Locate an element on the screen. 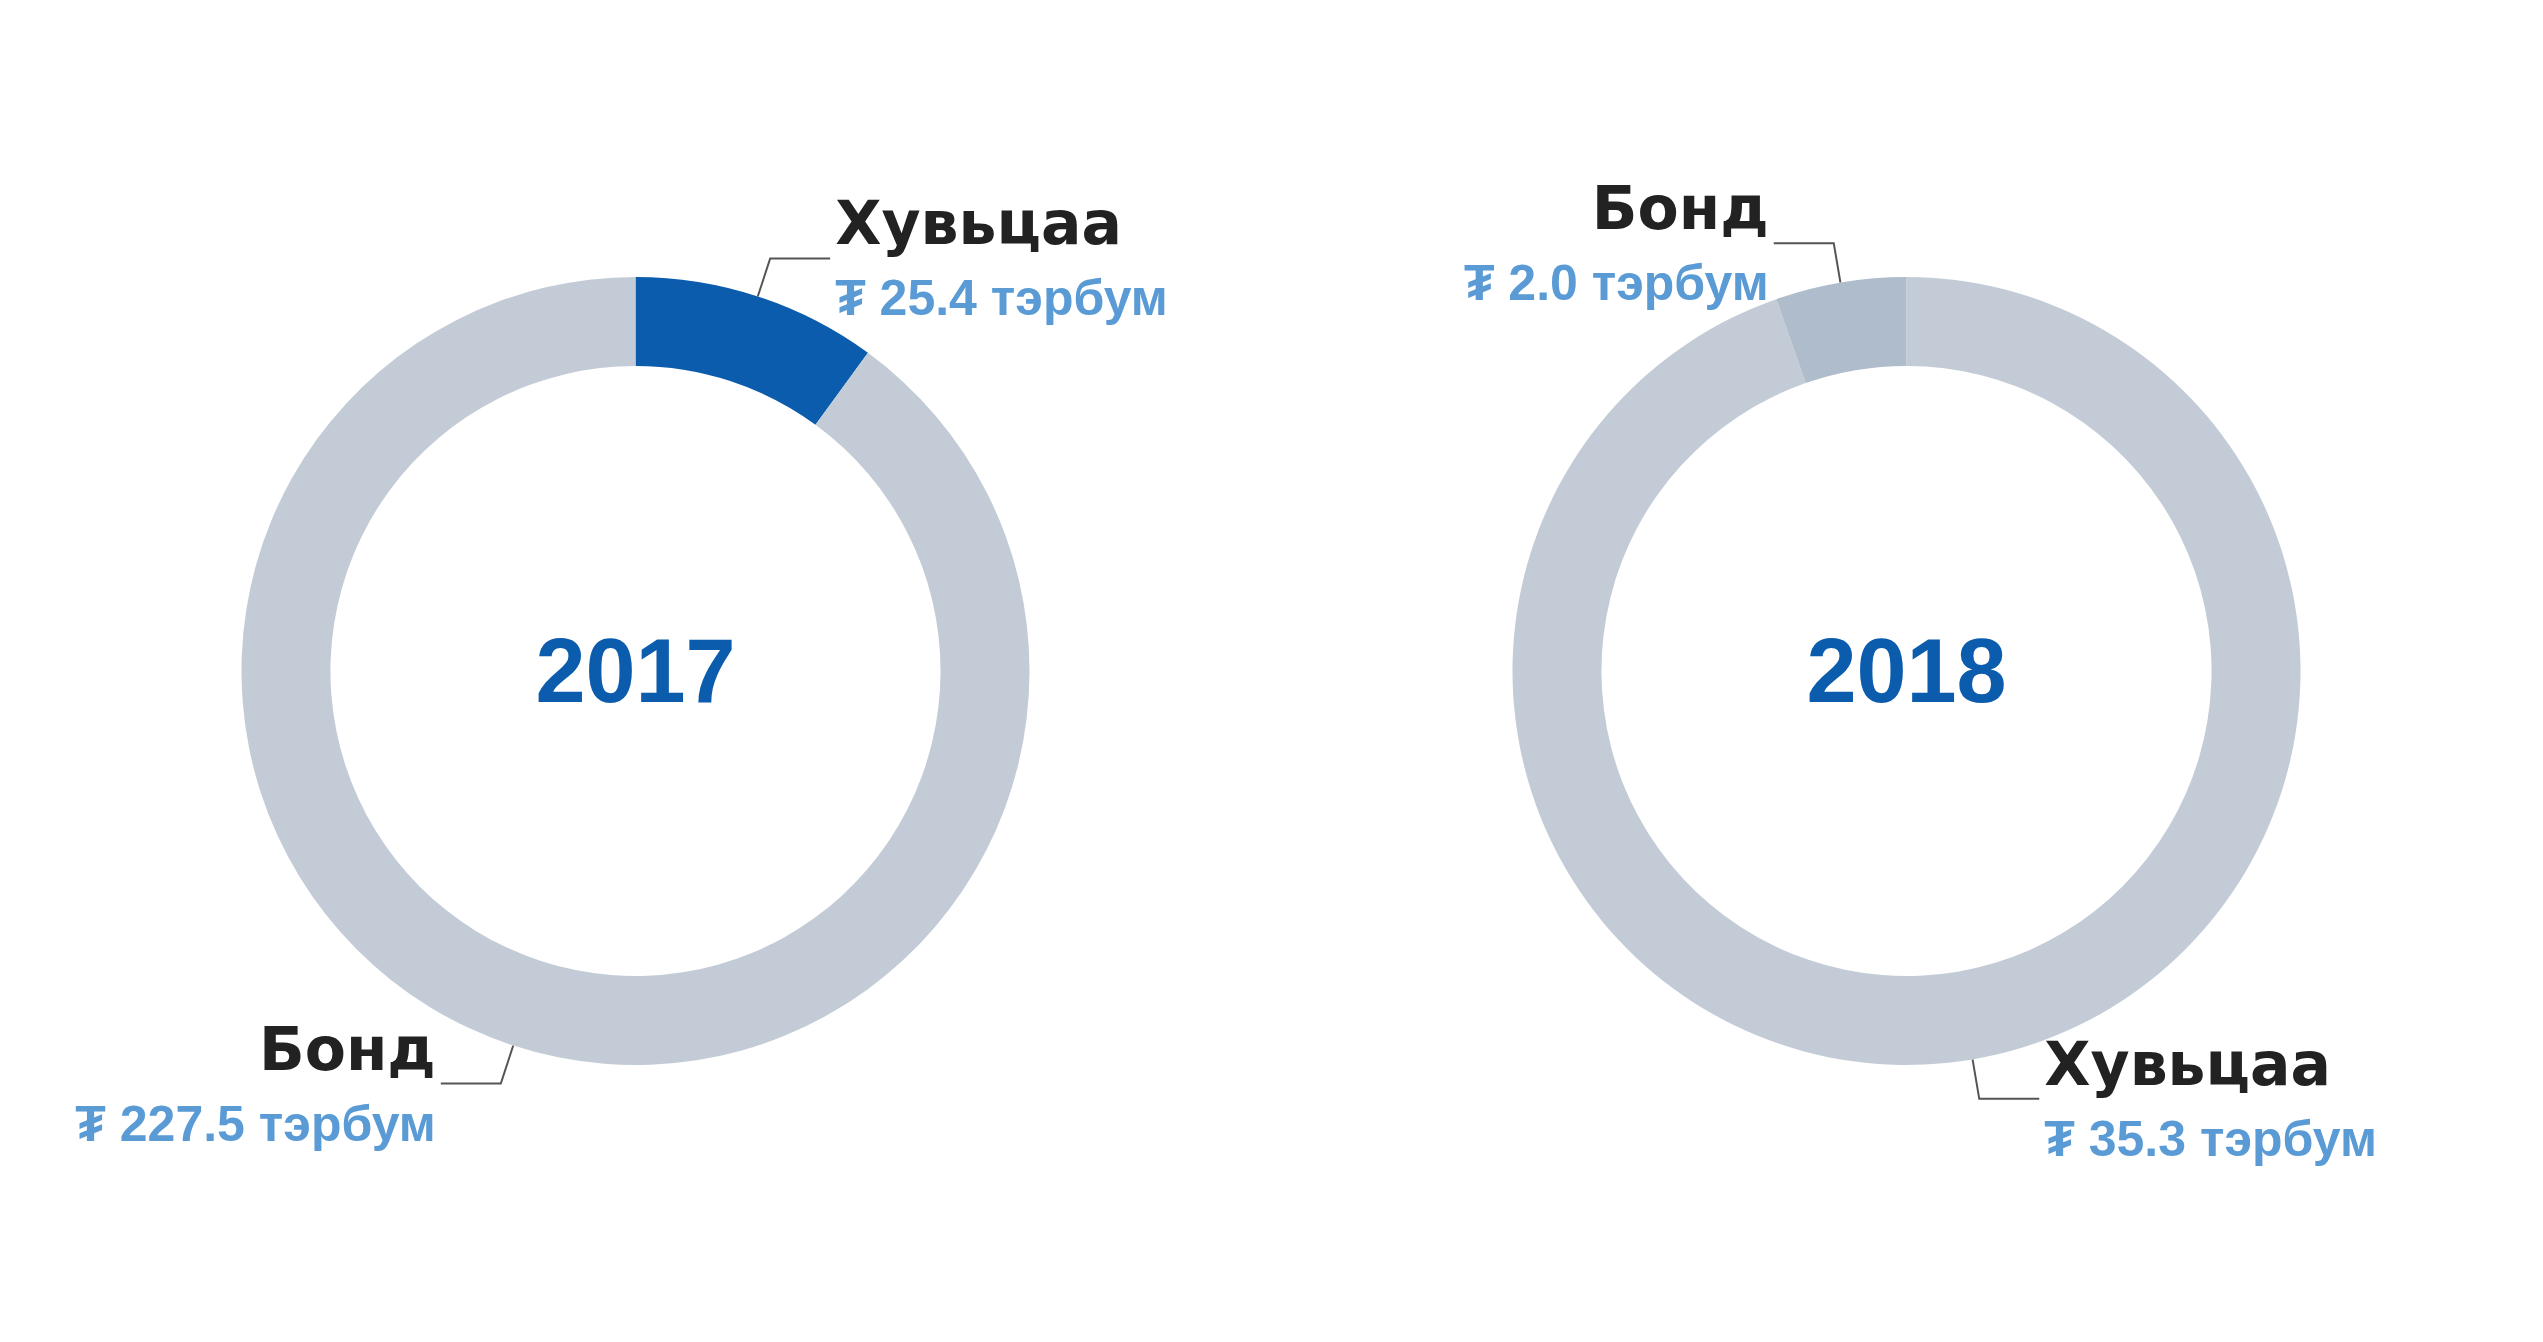  data-label: ₮ 35.3 тэрбум is located at coordinates (2210, 1138).